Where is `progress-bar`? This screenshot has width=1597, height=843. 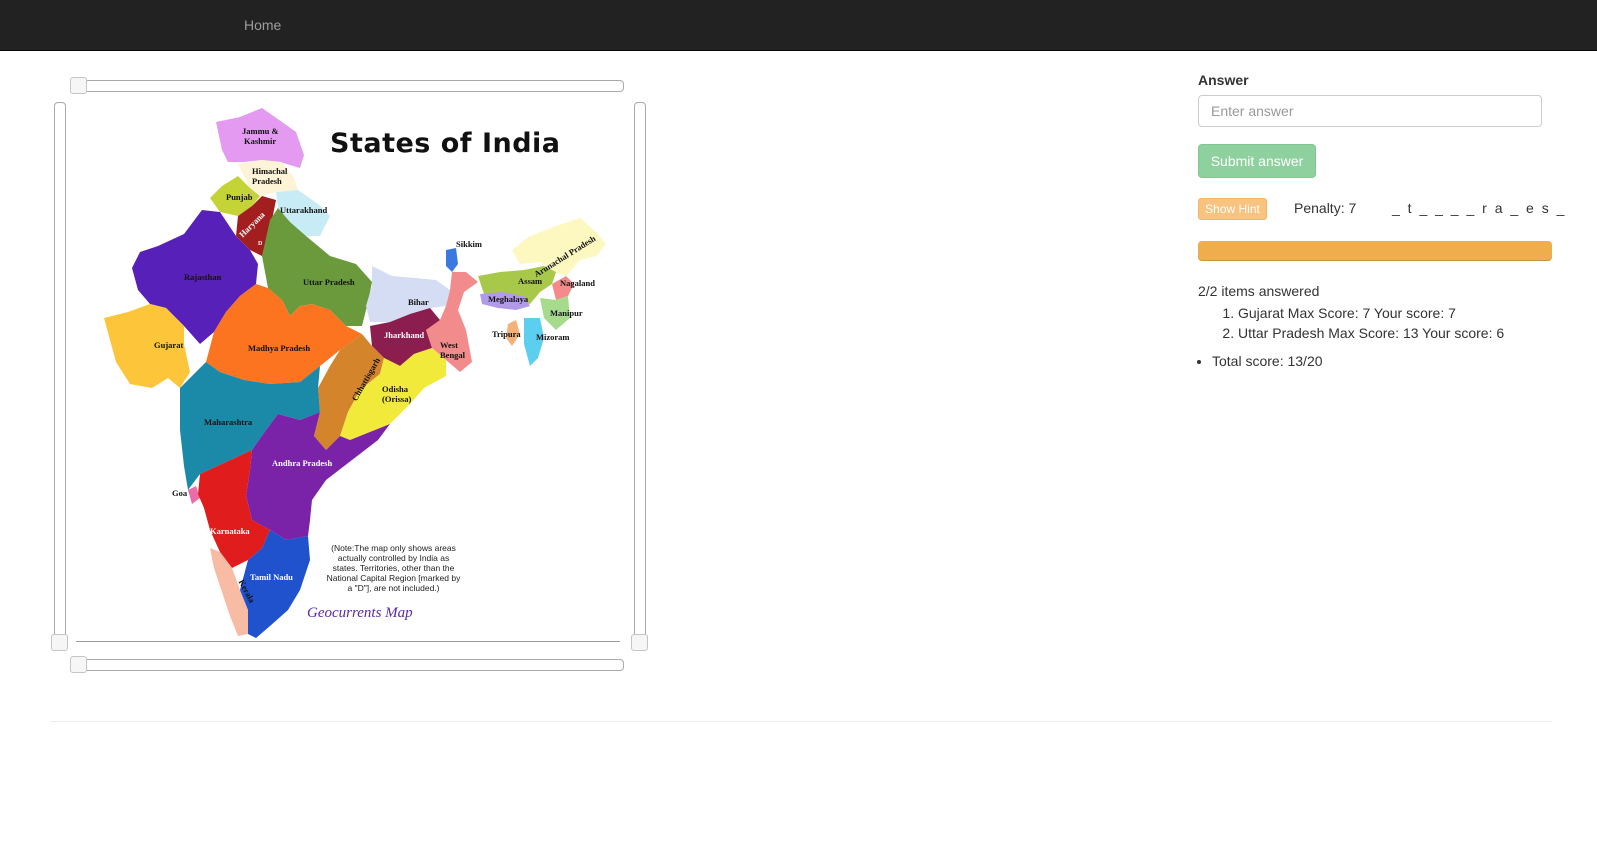 progress-bar is located at coordinates (1375, 251).